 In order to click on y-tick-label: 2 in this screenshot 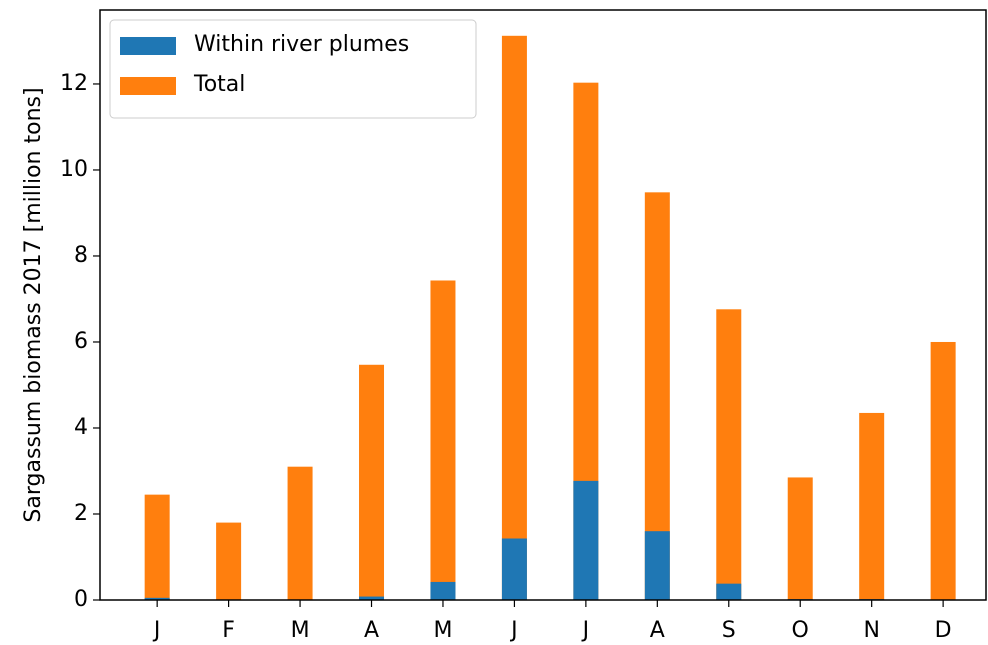, I will do `click(81, 513)`.